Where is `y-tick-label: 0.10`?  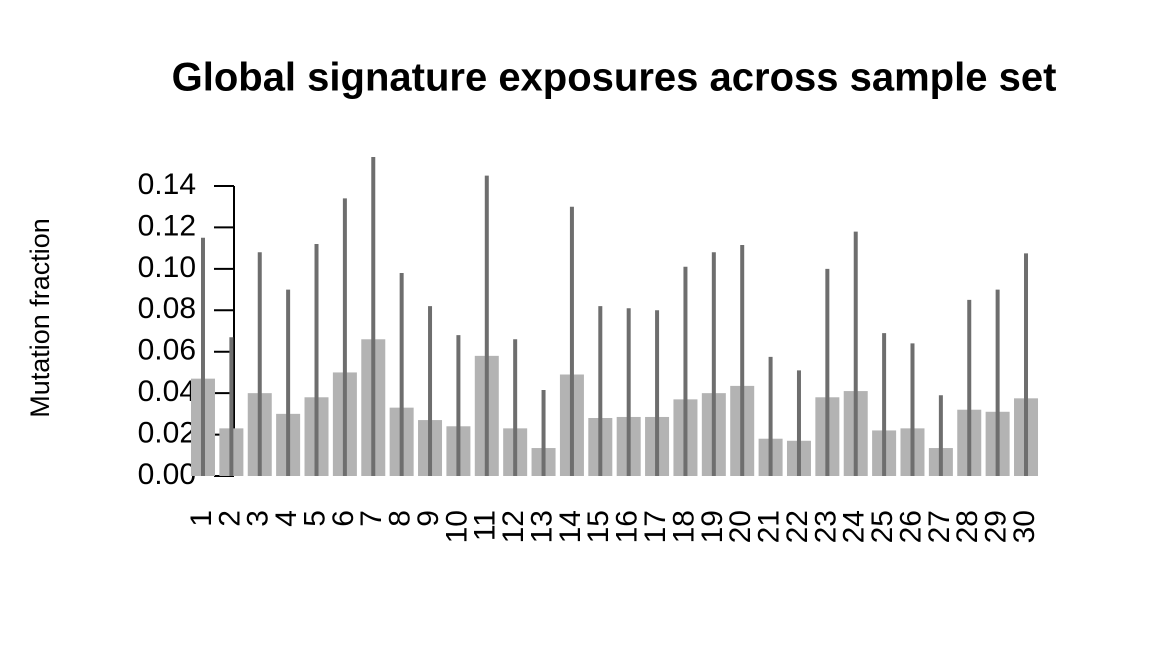
y-tick-label: 0.10 is located at coordinates (167, 267).